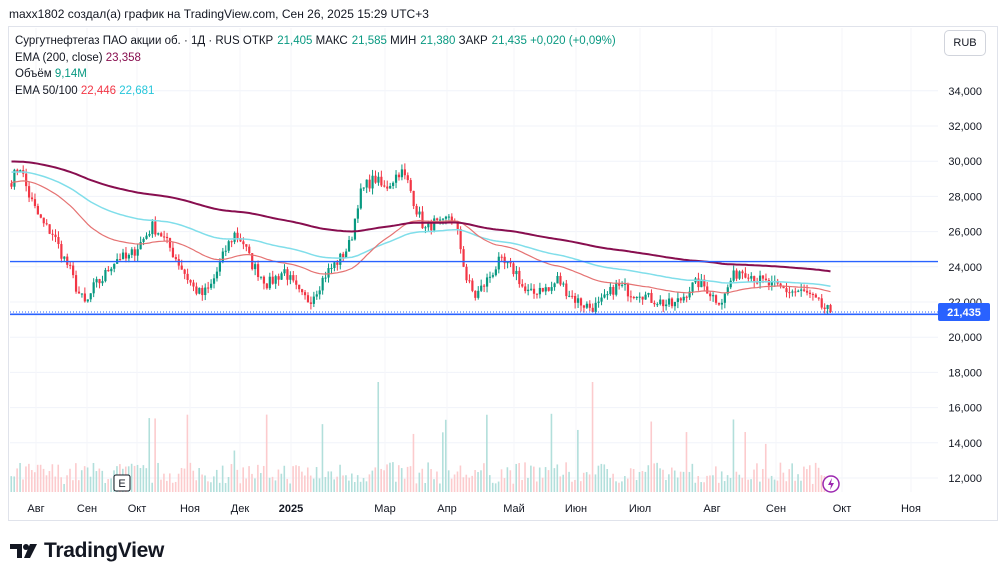 The height and width of the screenshot is (578, 1000). Describe the element at coordinates (965, 92) in the screenshot. I see `y-tick-label: 34,000` at that location.